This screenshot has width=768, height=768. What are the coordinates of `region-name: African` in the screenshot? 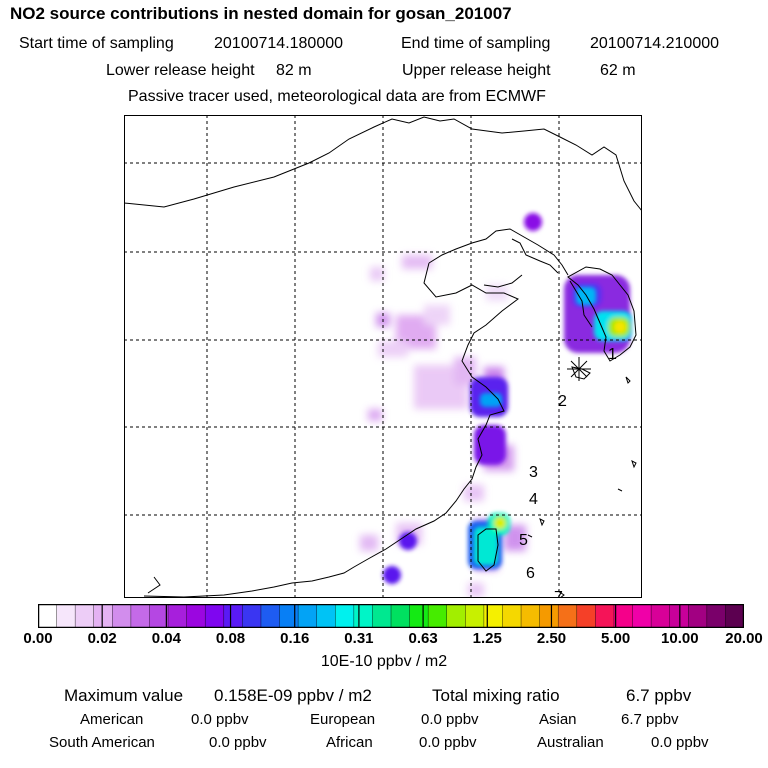 It's located at (349, 742).